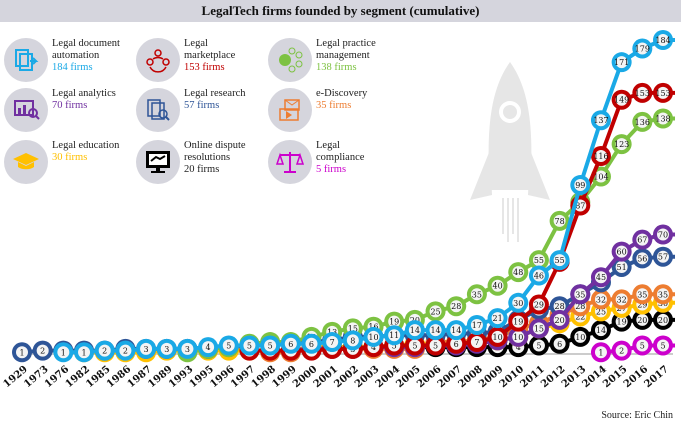  What do you see at coordinates (334, 105) in the screenshot?
I see `legend-count: 35 firms` at bounding box center [334, 105].